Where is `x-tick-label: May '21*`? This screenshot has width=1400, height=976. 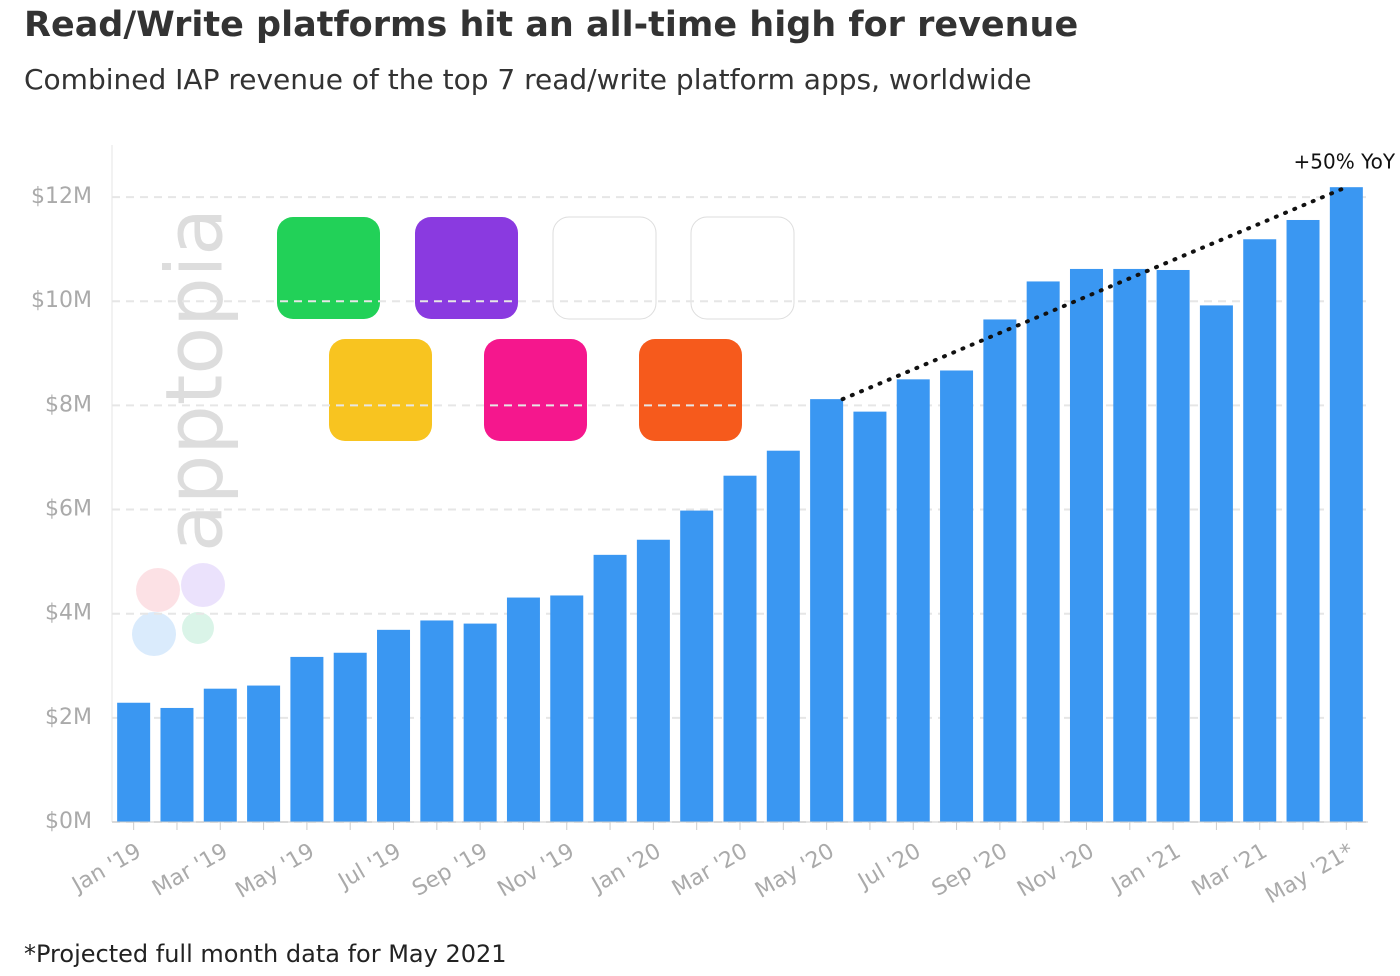
x-tick-label: May '21* is located at coordinates (1309, 874).